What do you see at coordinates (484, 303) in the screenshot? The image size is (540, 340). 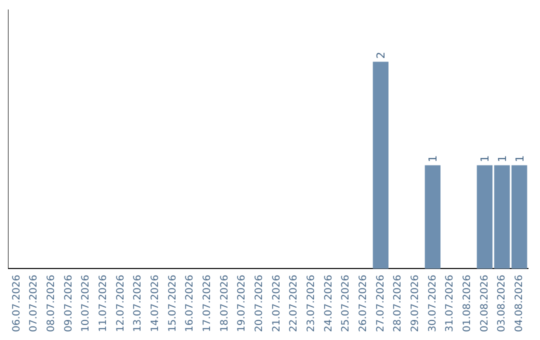 I see `x-tick-label: 02.08.2026` at bounding box center [484, 303].